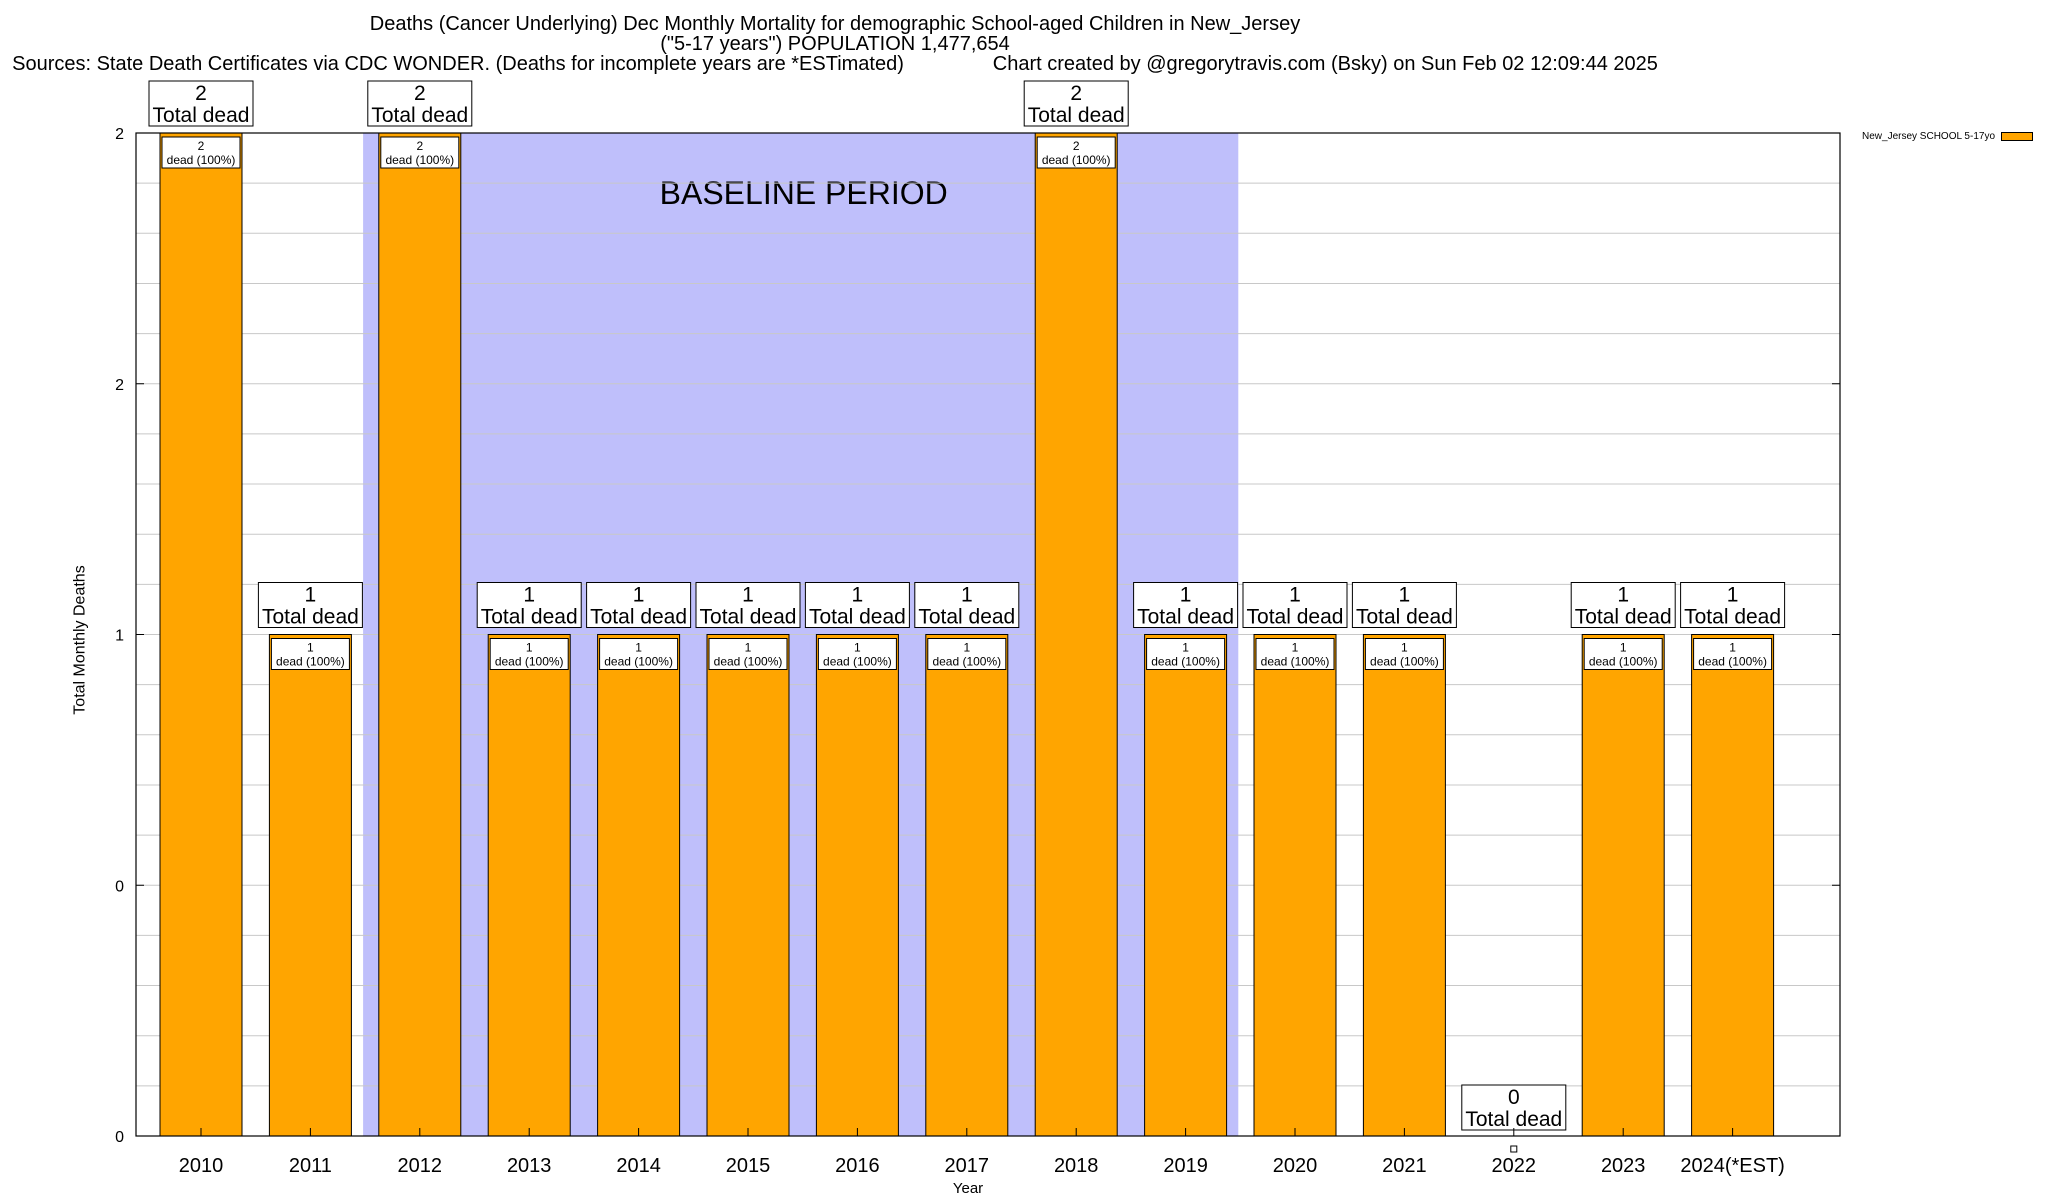 The height and width of the screenshot is (1200, 2048). What do you see at coordinates (1404, 1166) in the screenshot?
I see `x-tick-label: 2021` at bounding box center [1404, 1166].